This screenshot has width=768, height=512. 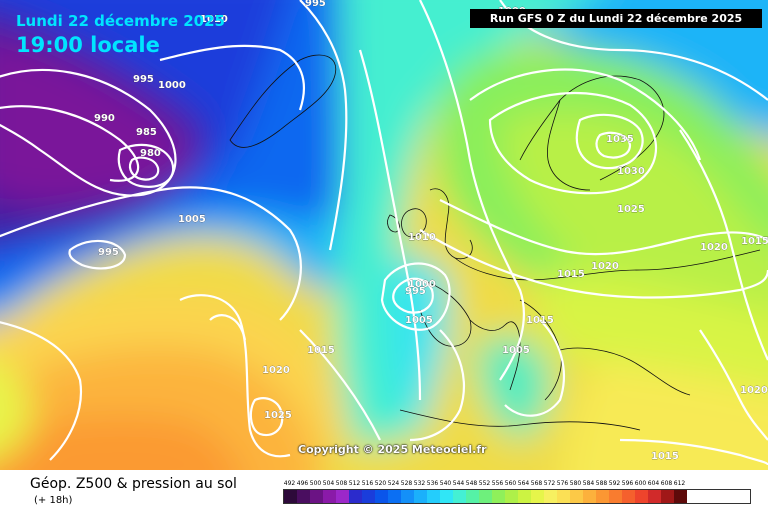 I want to click on legend-value: 608, so click(x=666, y=483).